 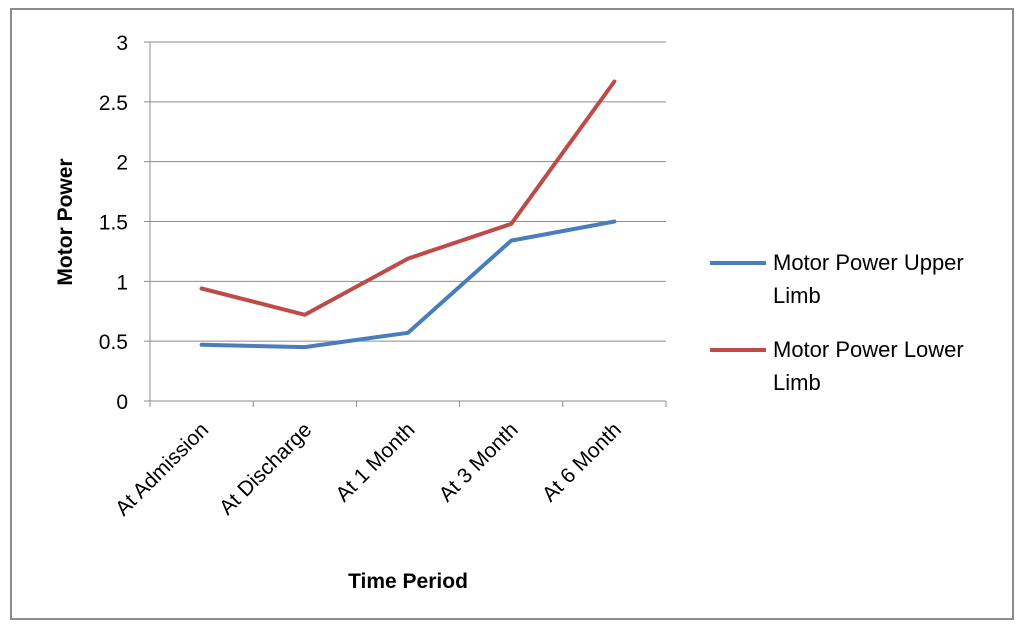 What do you see at coordinates (479, 462) in the screenshot?
I see `x-tick-label: At 3 Month` at bounding box center [479, 462].